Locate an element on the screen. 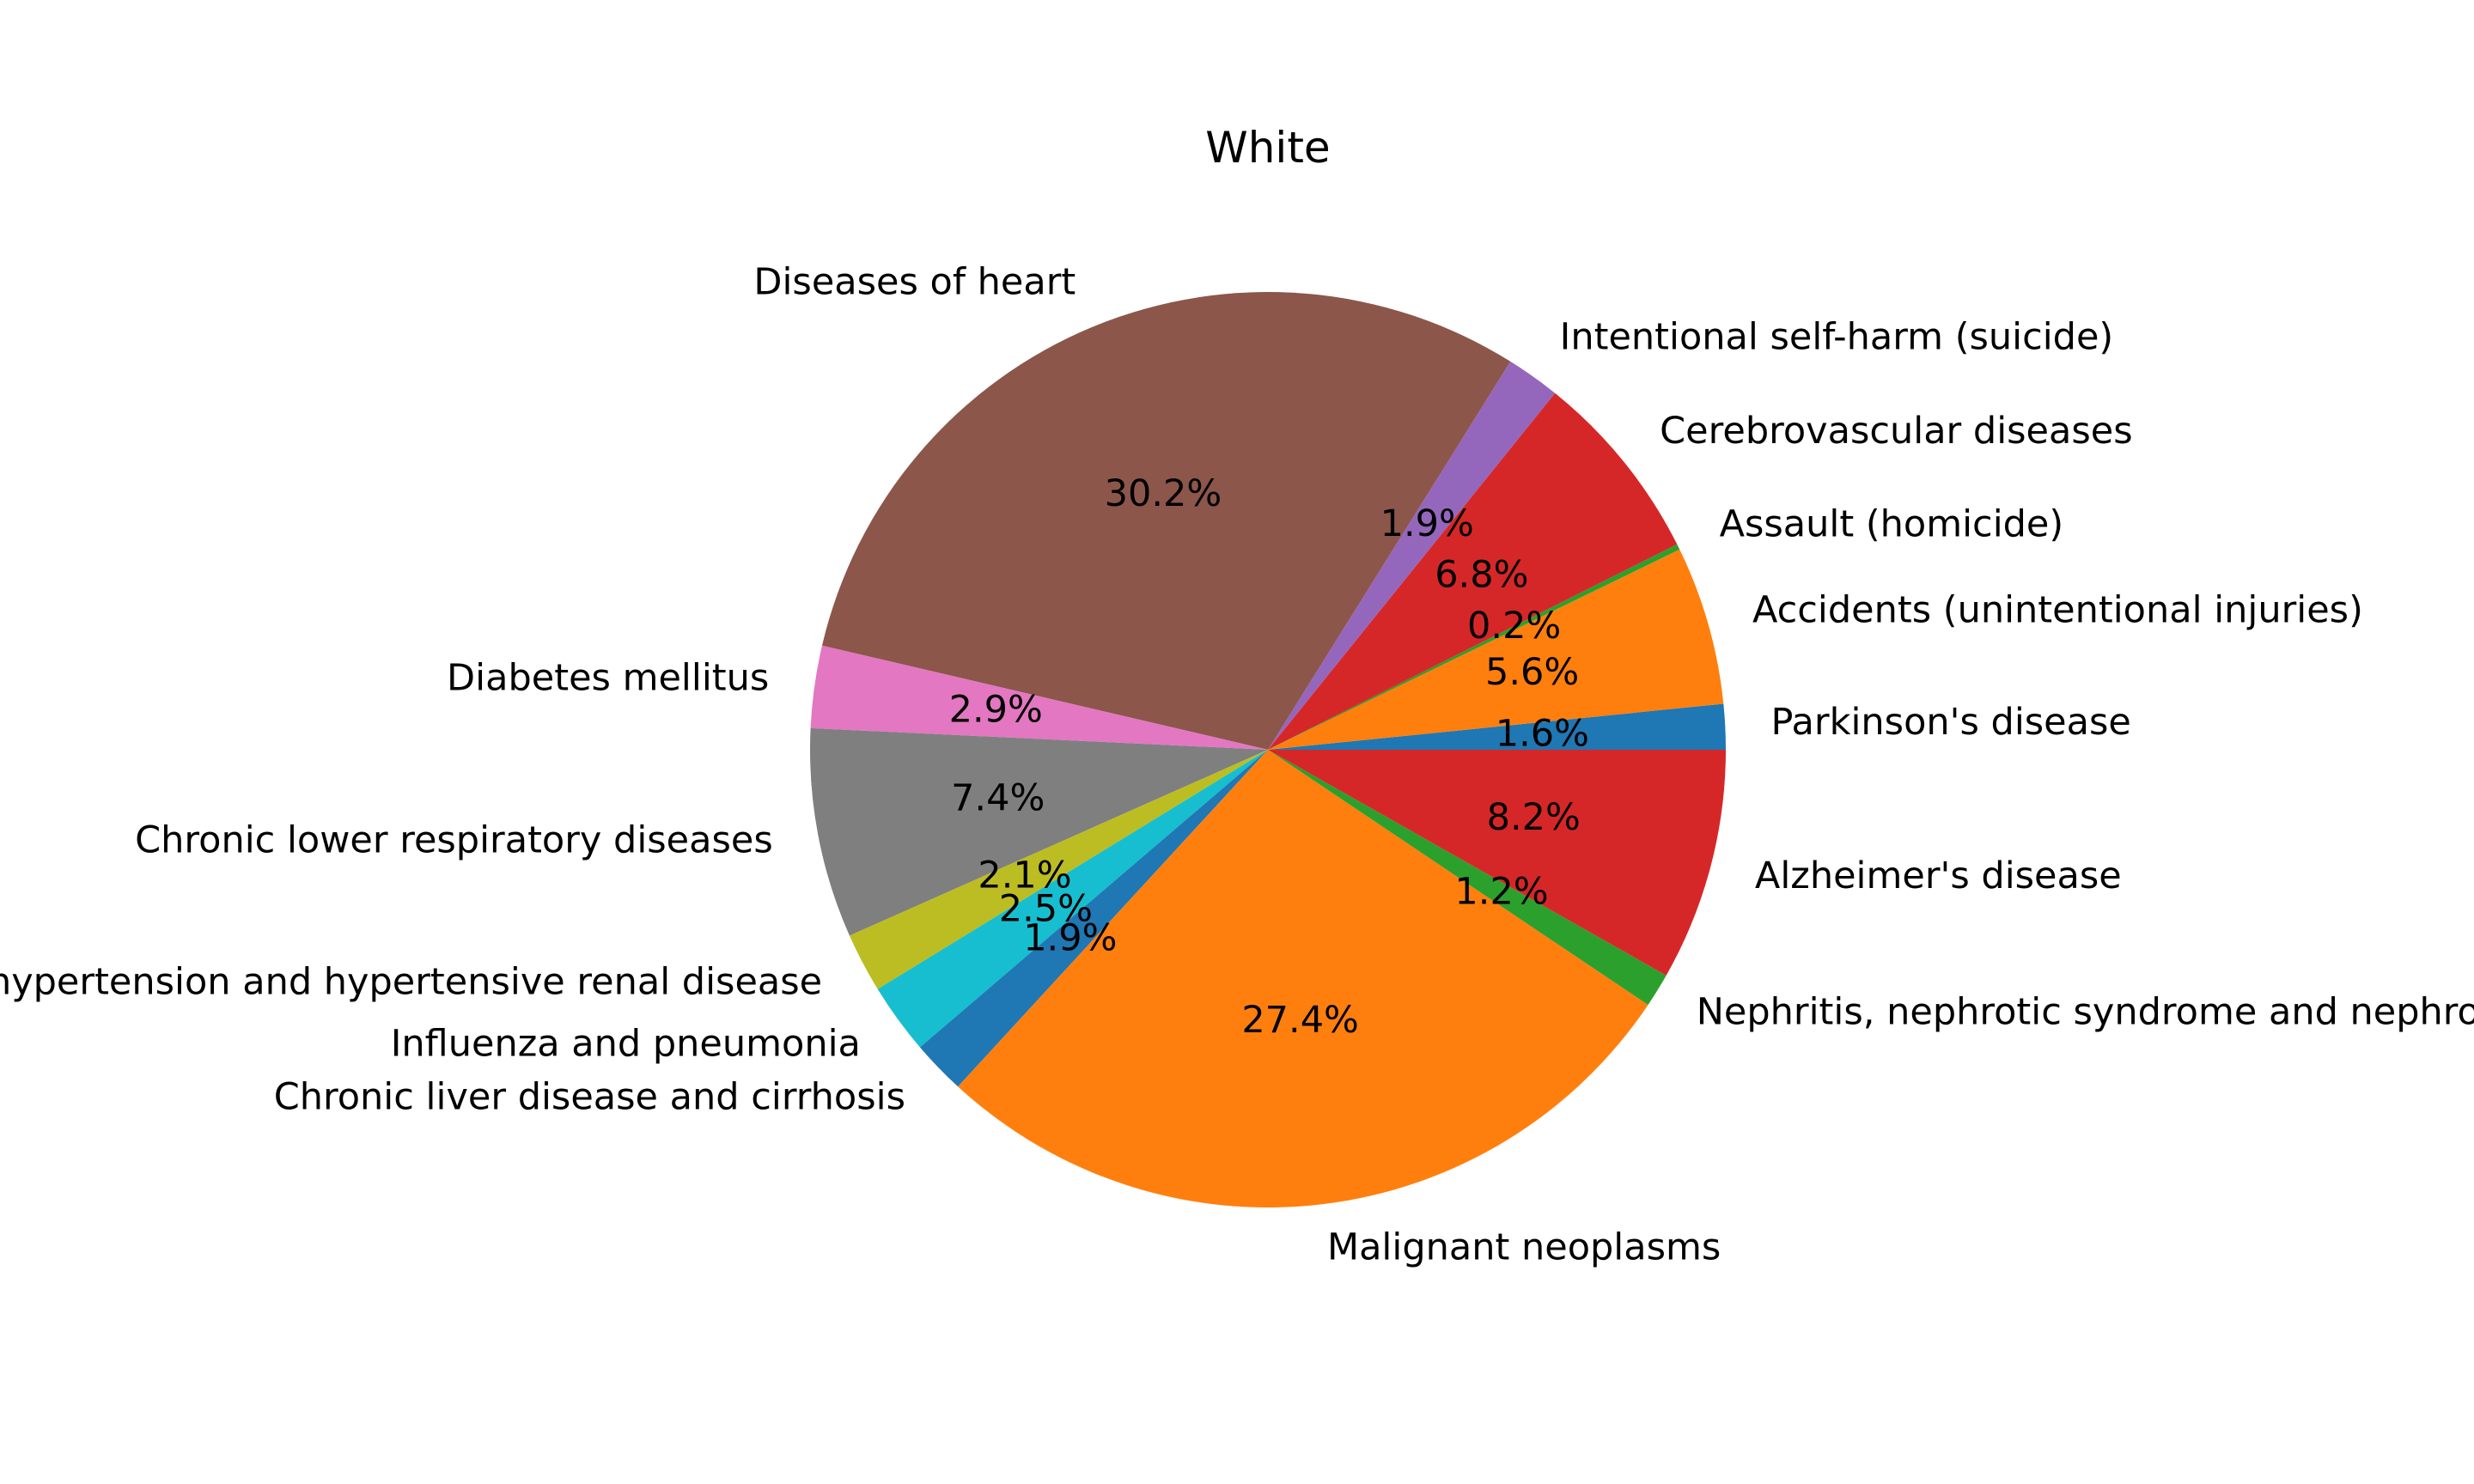 The height and width of the screenshot is (1484, 2474). percent-label-diabetes-mellitus: 2.9% is located at coordinates (996, 709).